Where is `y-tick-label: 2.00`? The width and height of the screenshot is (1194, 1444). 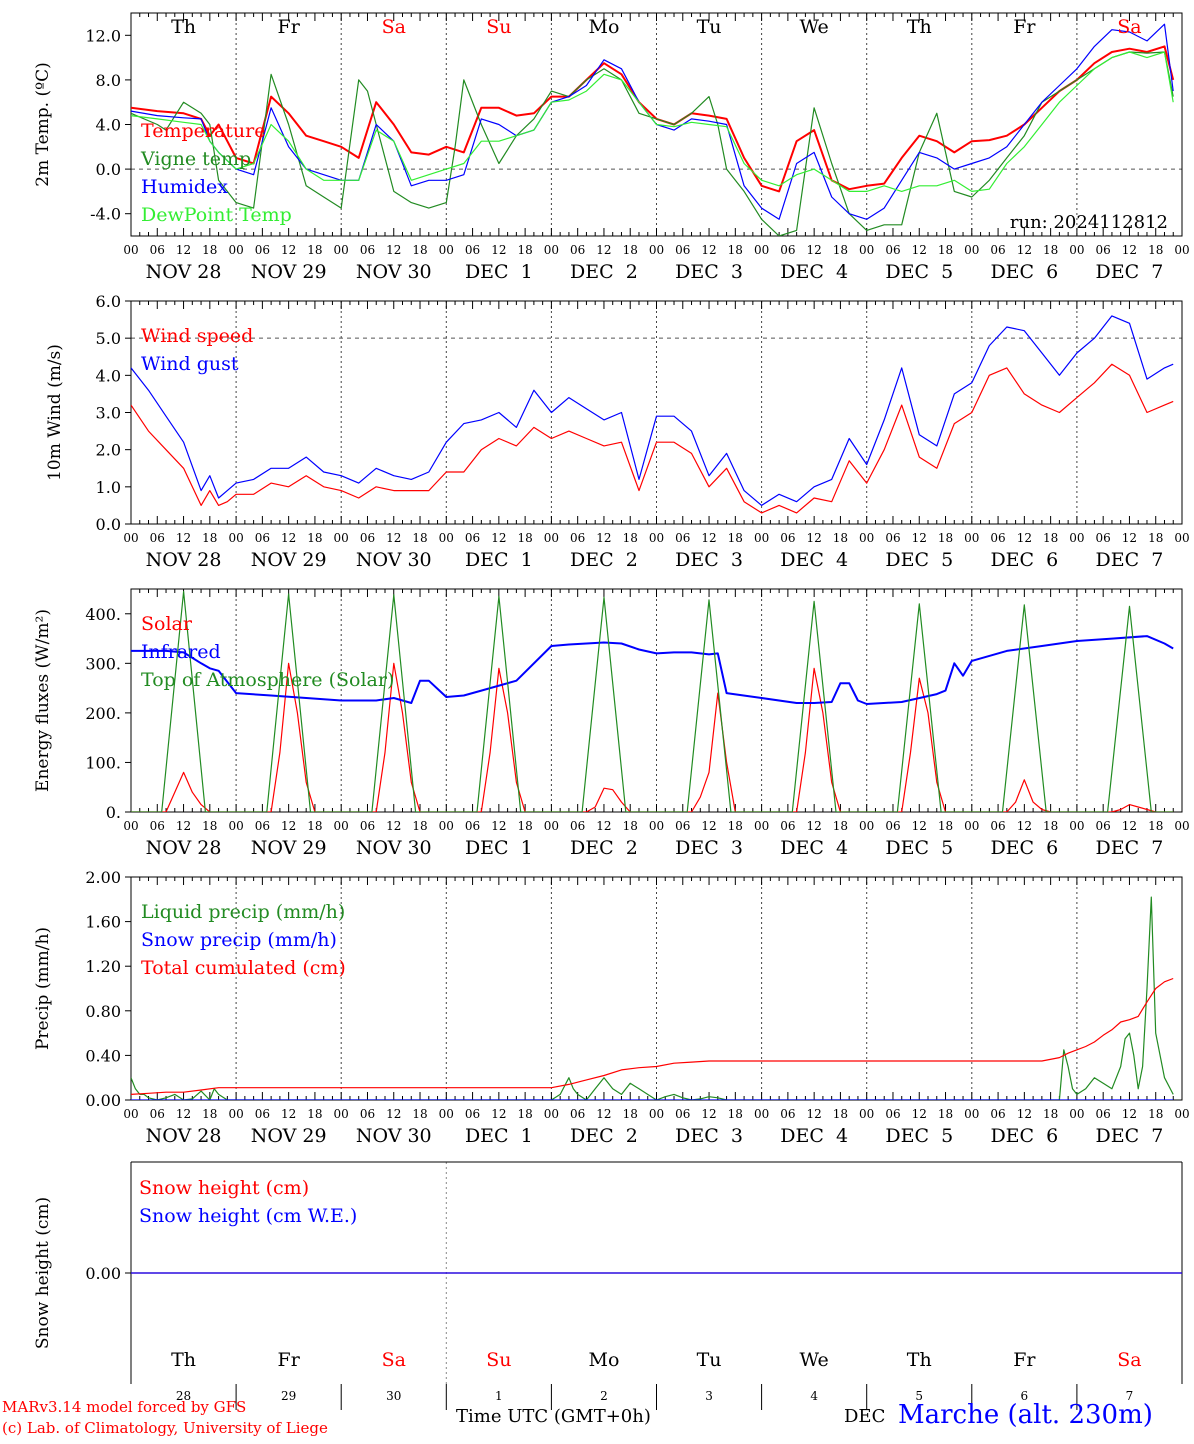 y-tick-label: 2.00 is located at coordinates (103, 877).